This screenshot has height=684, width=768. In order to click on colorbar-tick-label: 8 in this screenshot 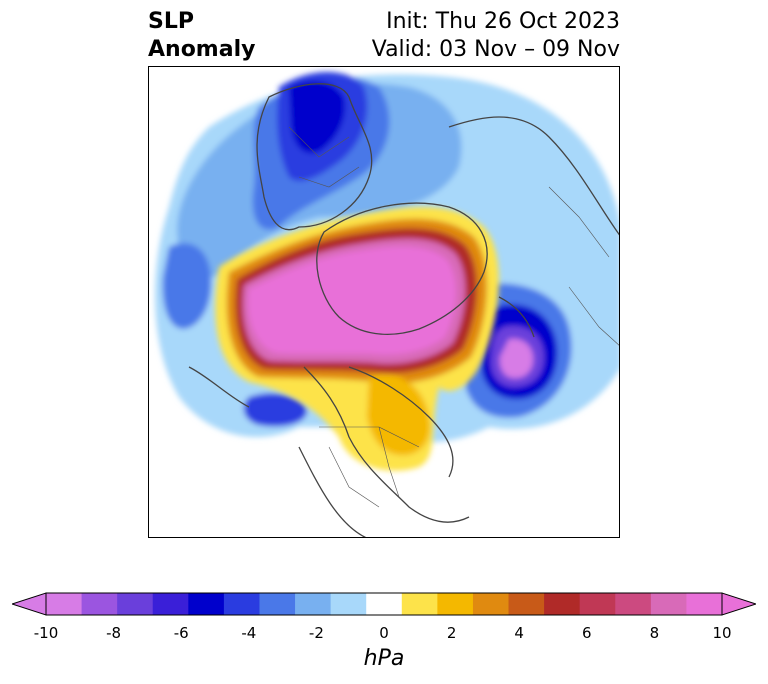, I will do `click(654, 633)`.